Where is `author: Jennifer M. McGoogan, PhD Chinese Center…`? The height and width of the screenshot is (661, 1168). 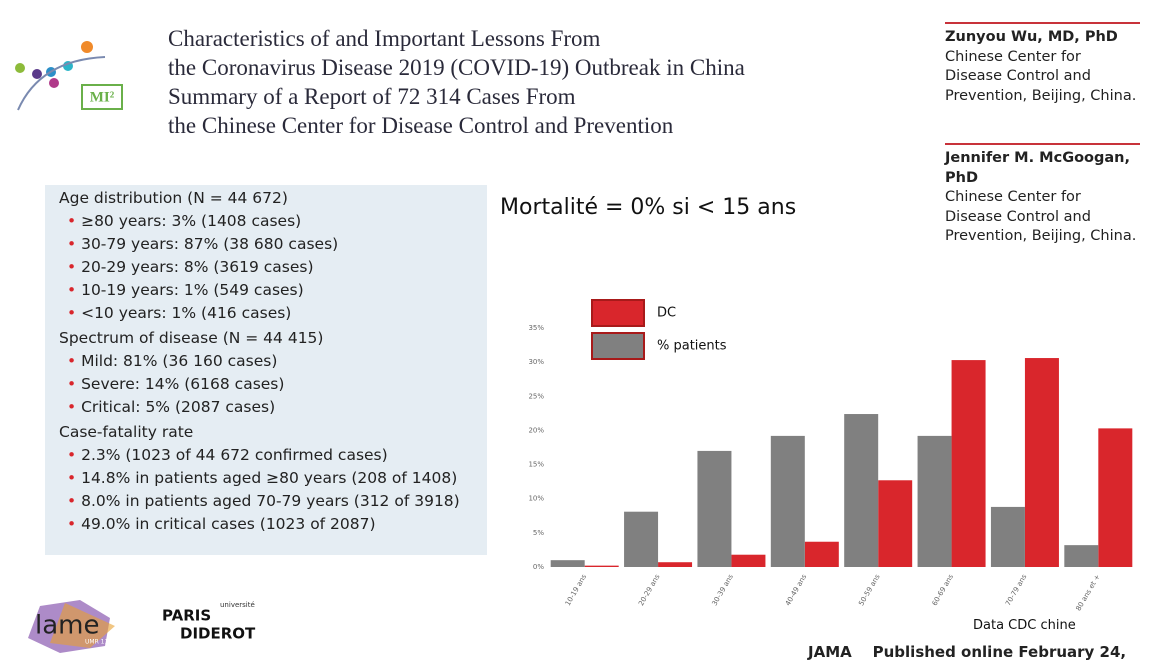 author: Jennifer M. McGoogan, PhD Chinese Center… is located at coordinates (1042, 195).